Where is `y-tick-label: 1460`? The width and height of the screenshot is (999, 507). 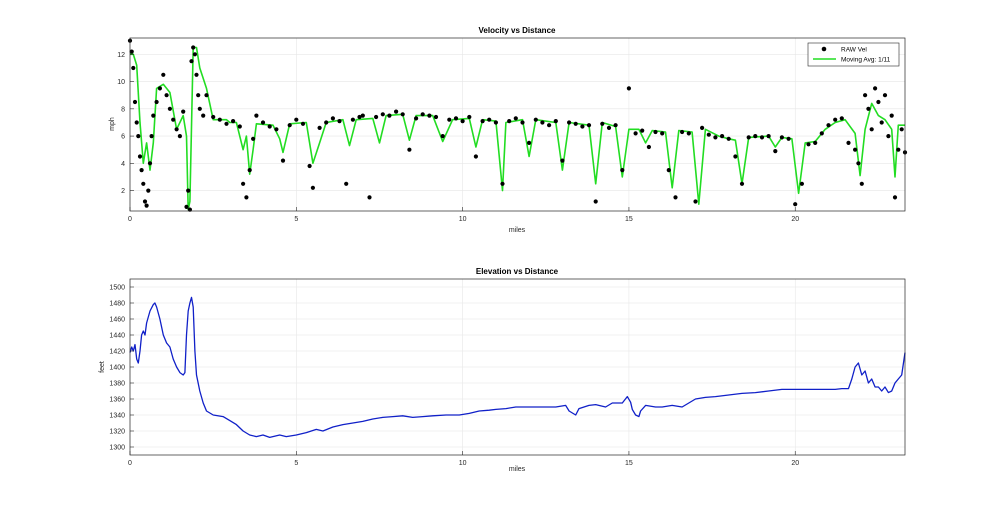 y-tick-label: 1460 is located at coordinates (117, 320).